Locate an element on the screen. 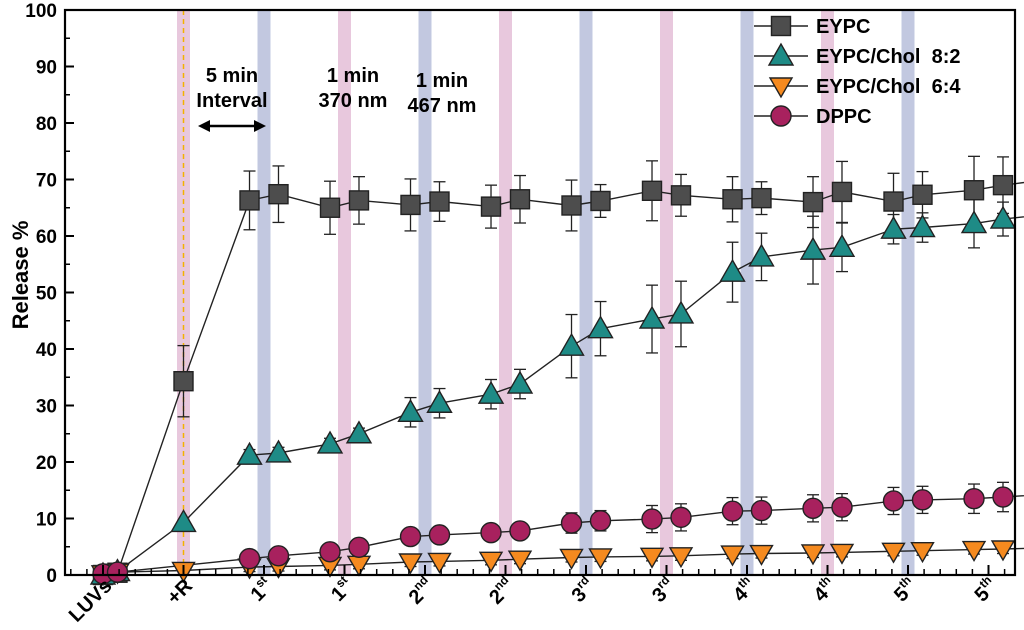 Image resolution: width=1024 pixels, height=630 pixels. y-tick-label: 90 is located at coordinates (46, 68).